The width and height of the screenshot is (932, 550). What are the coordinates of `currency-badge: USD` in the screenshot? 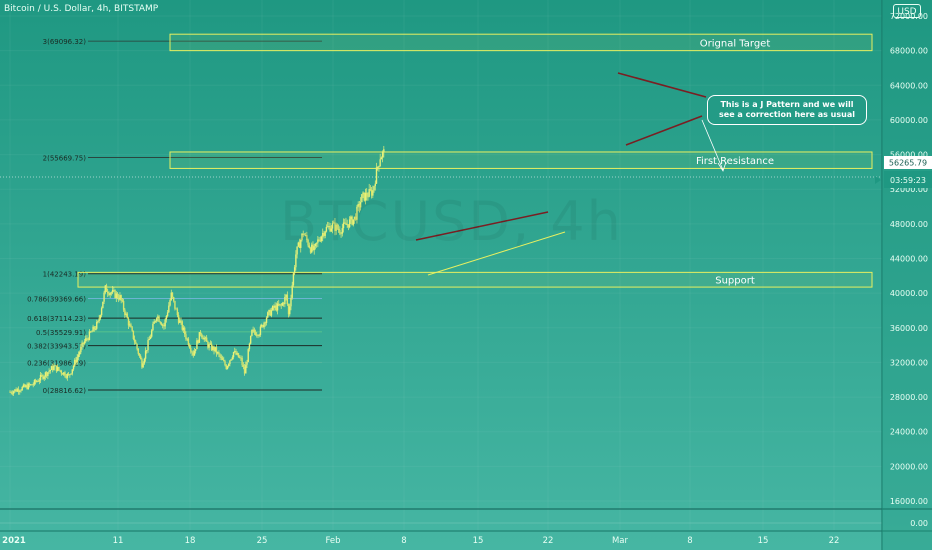 It's located at (907, 11).